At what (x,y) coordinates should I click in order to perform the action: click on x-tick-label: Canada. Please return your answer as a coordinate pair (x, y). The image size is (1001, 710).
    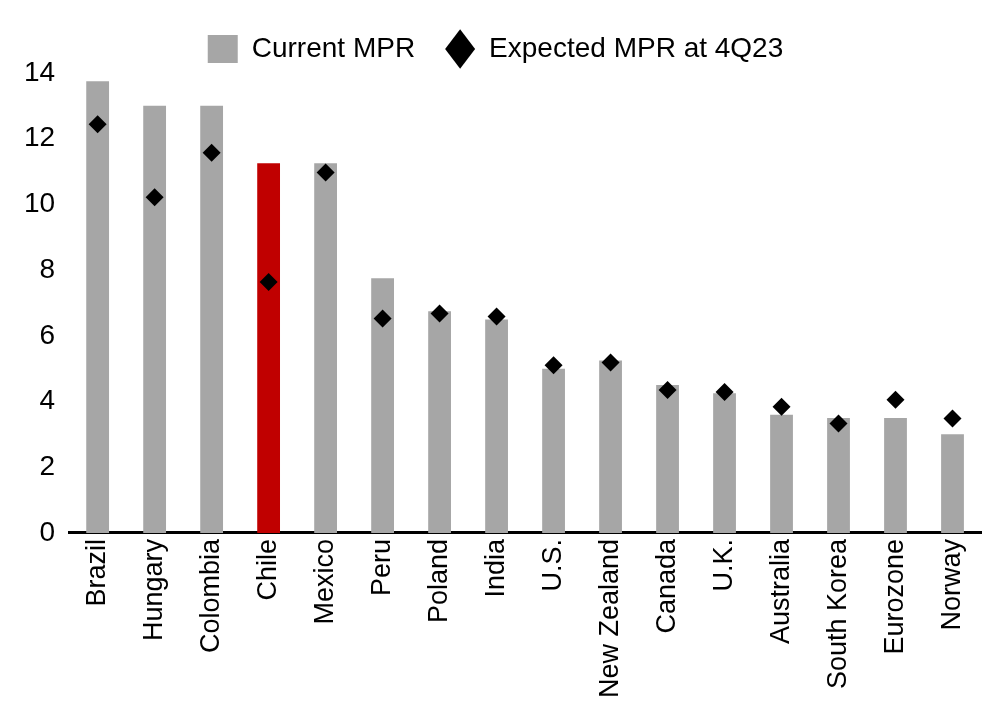
    Looking at the image, I should click on (666, 585).